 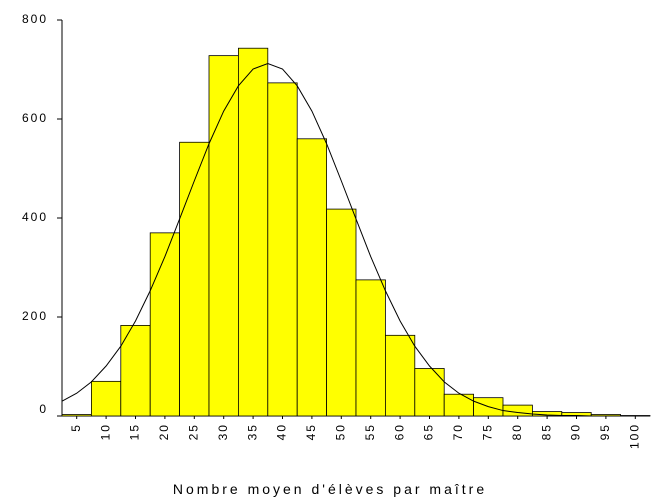 What do you see at coordinates (43, 409) in the screenshot?
I see `y-tick-label: 0` at bounding box center [43, 409].